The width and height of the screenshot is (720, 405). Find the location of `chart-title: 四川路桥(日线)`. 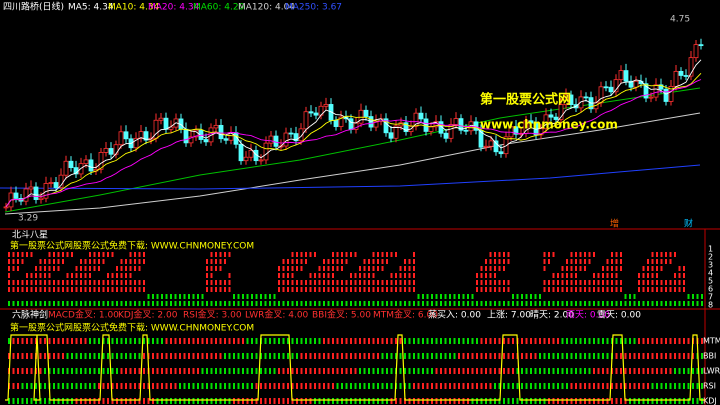

chart-title: 四川路桥(日线) is located at coordinates (33, 7).